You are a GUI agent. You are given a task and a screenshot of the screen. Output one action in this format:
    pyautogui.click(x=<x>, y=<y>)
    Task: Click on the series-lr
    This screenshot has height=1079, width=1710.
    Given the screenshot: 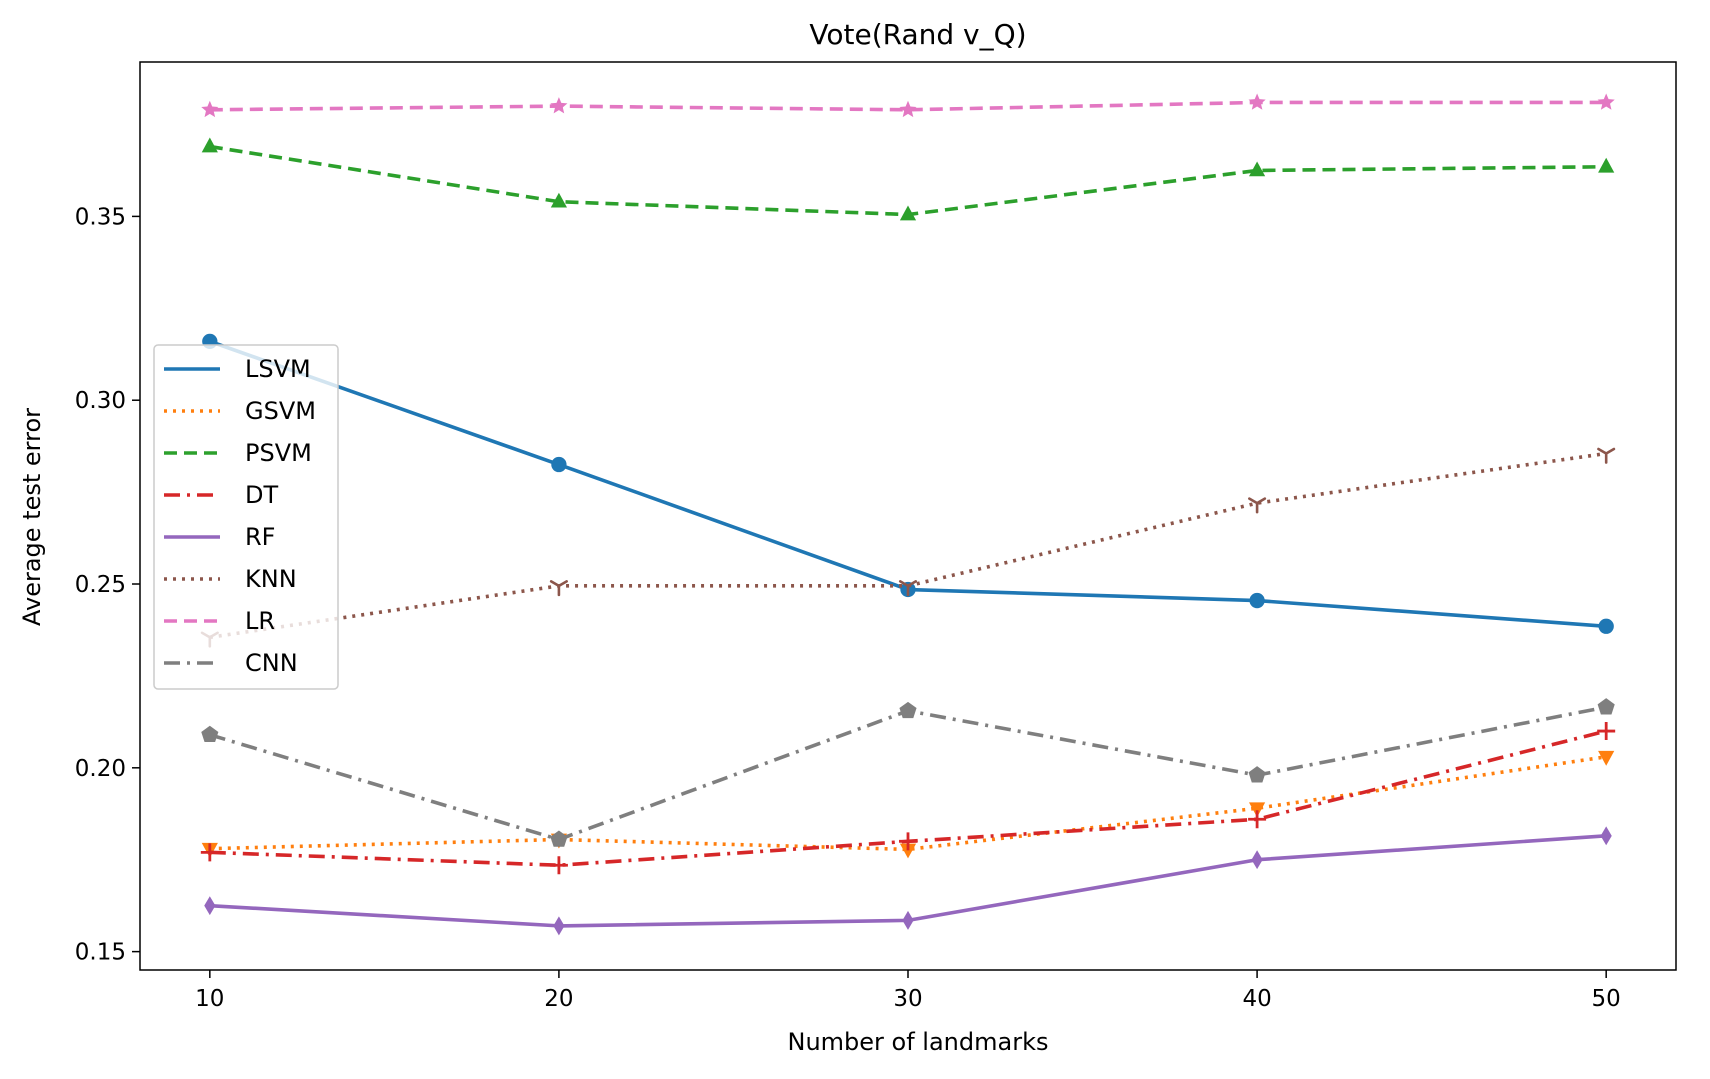 What is the action you would take?
    pyautogui.click(x=908, y=105)
    